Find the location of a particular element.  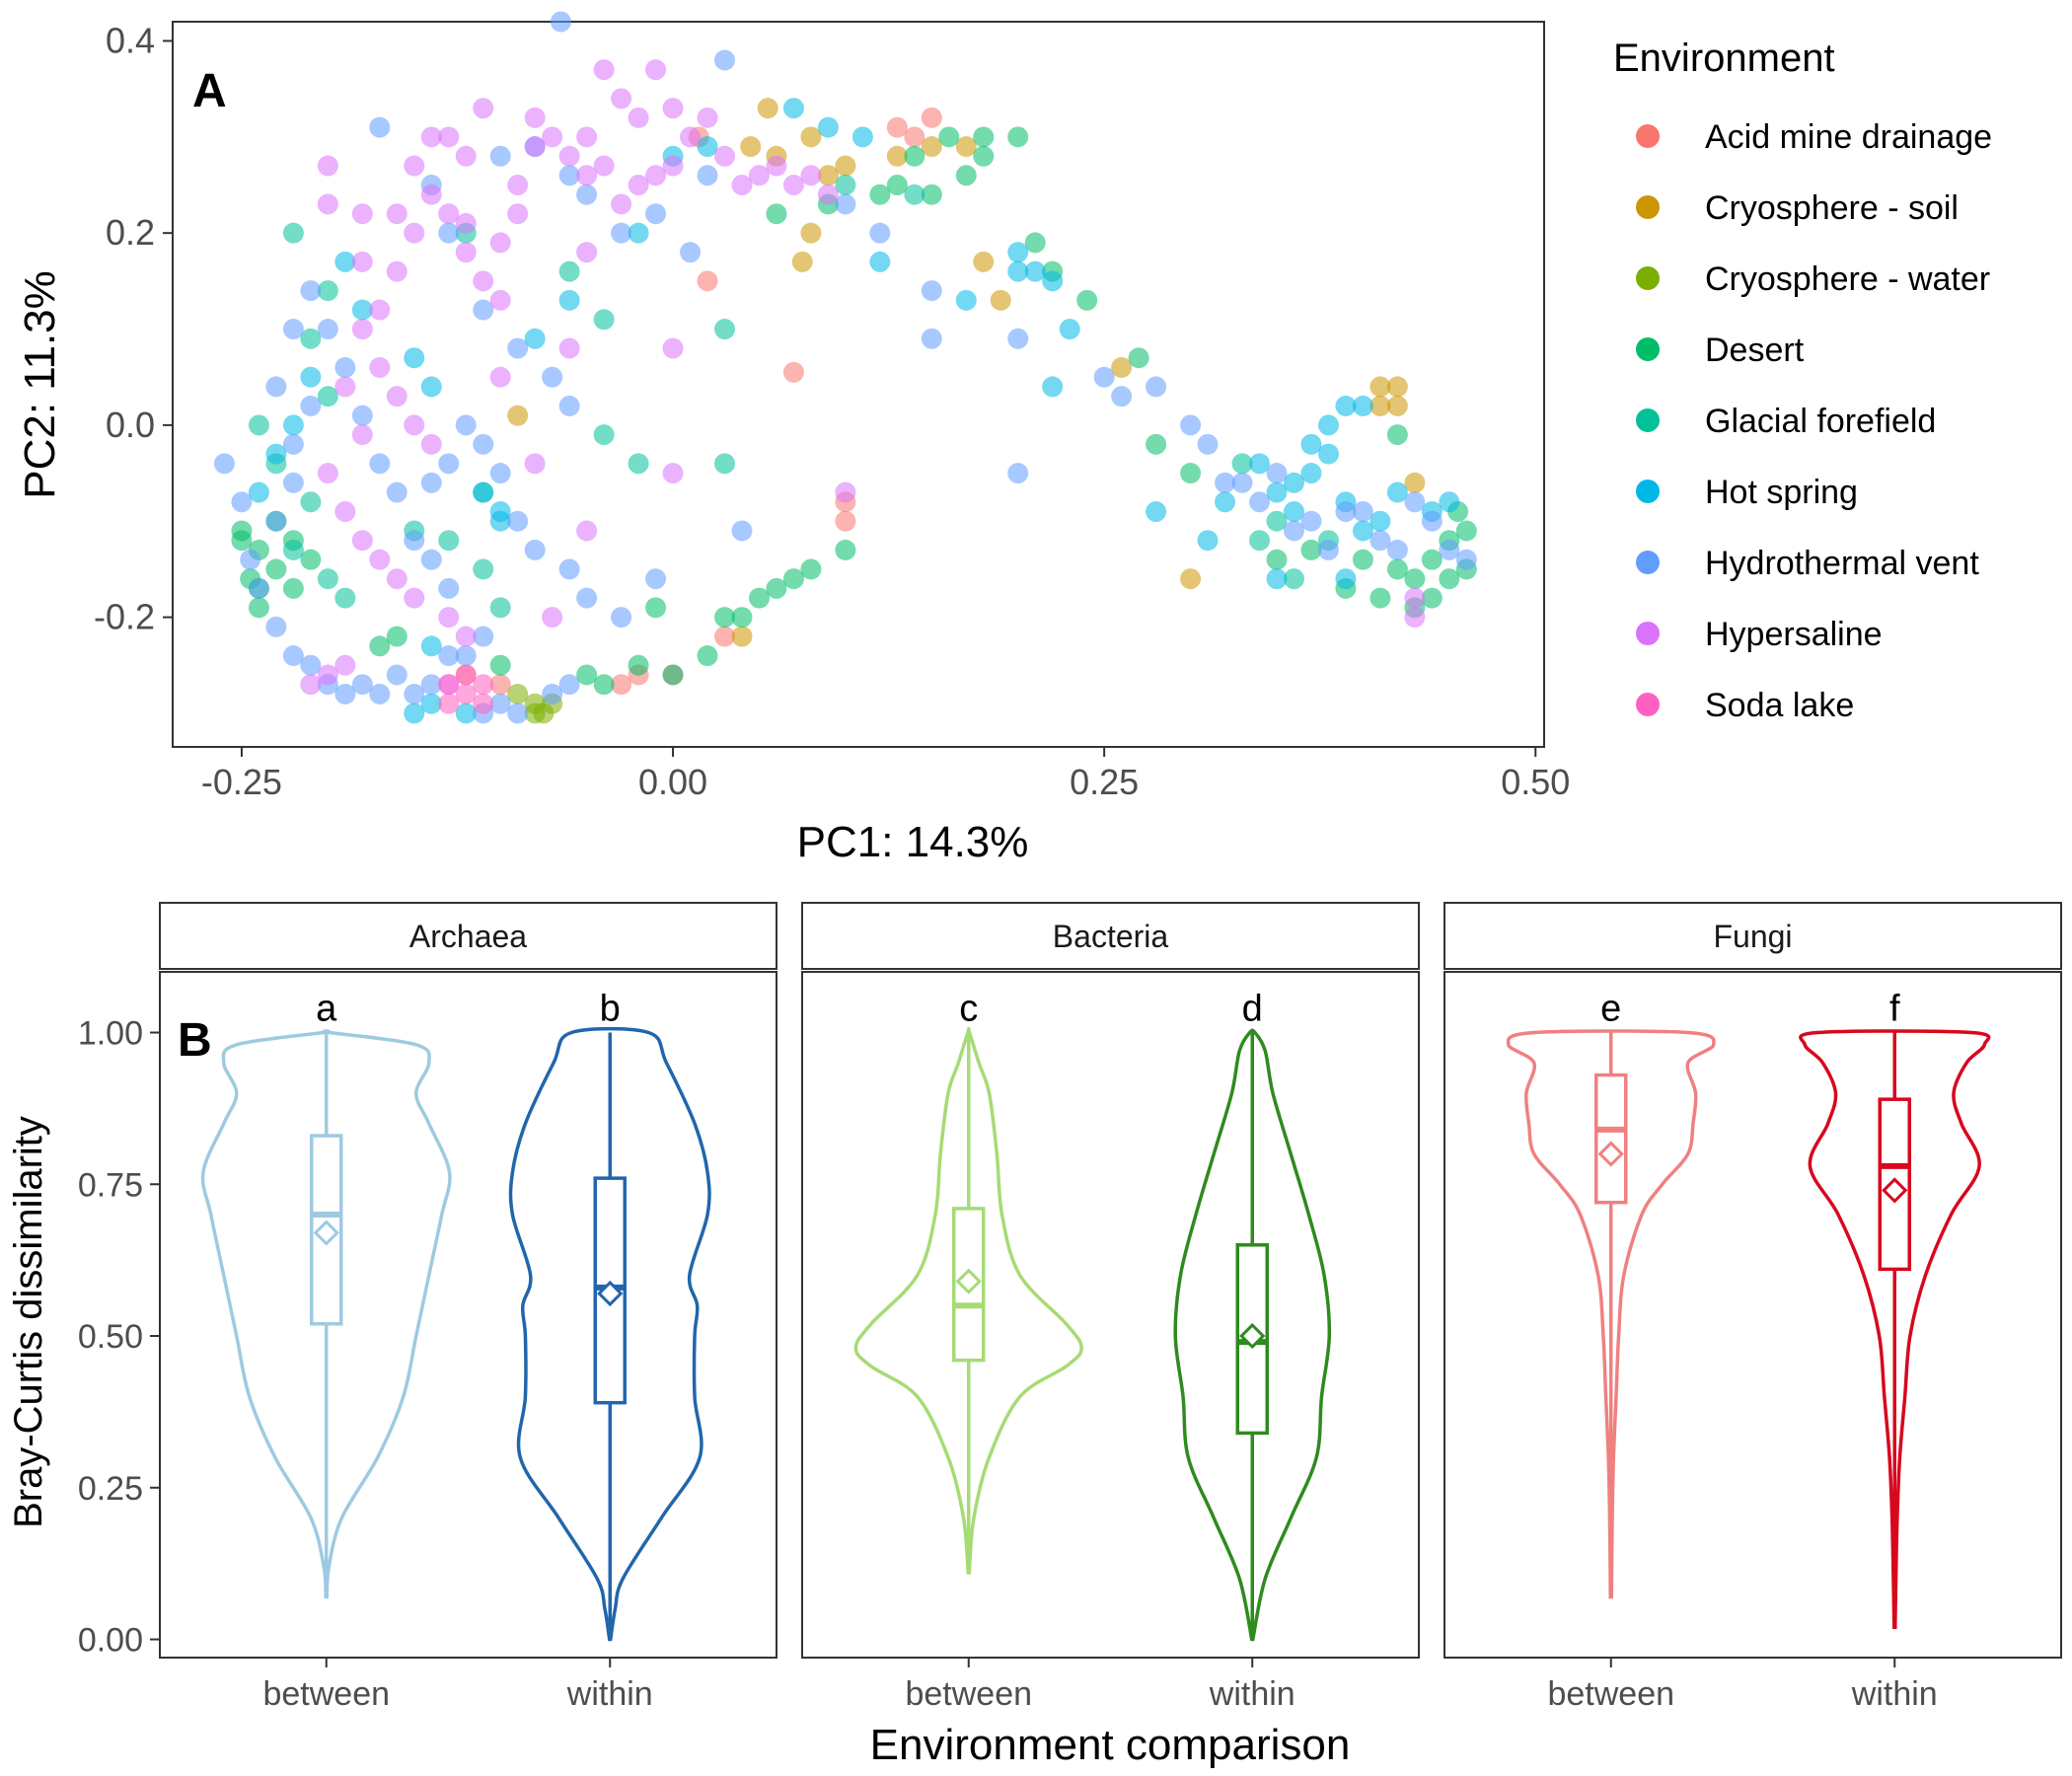

scatter-y-tick-label: 0.4 is located at coordinates (130, 40).